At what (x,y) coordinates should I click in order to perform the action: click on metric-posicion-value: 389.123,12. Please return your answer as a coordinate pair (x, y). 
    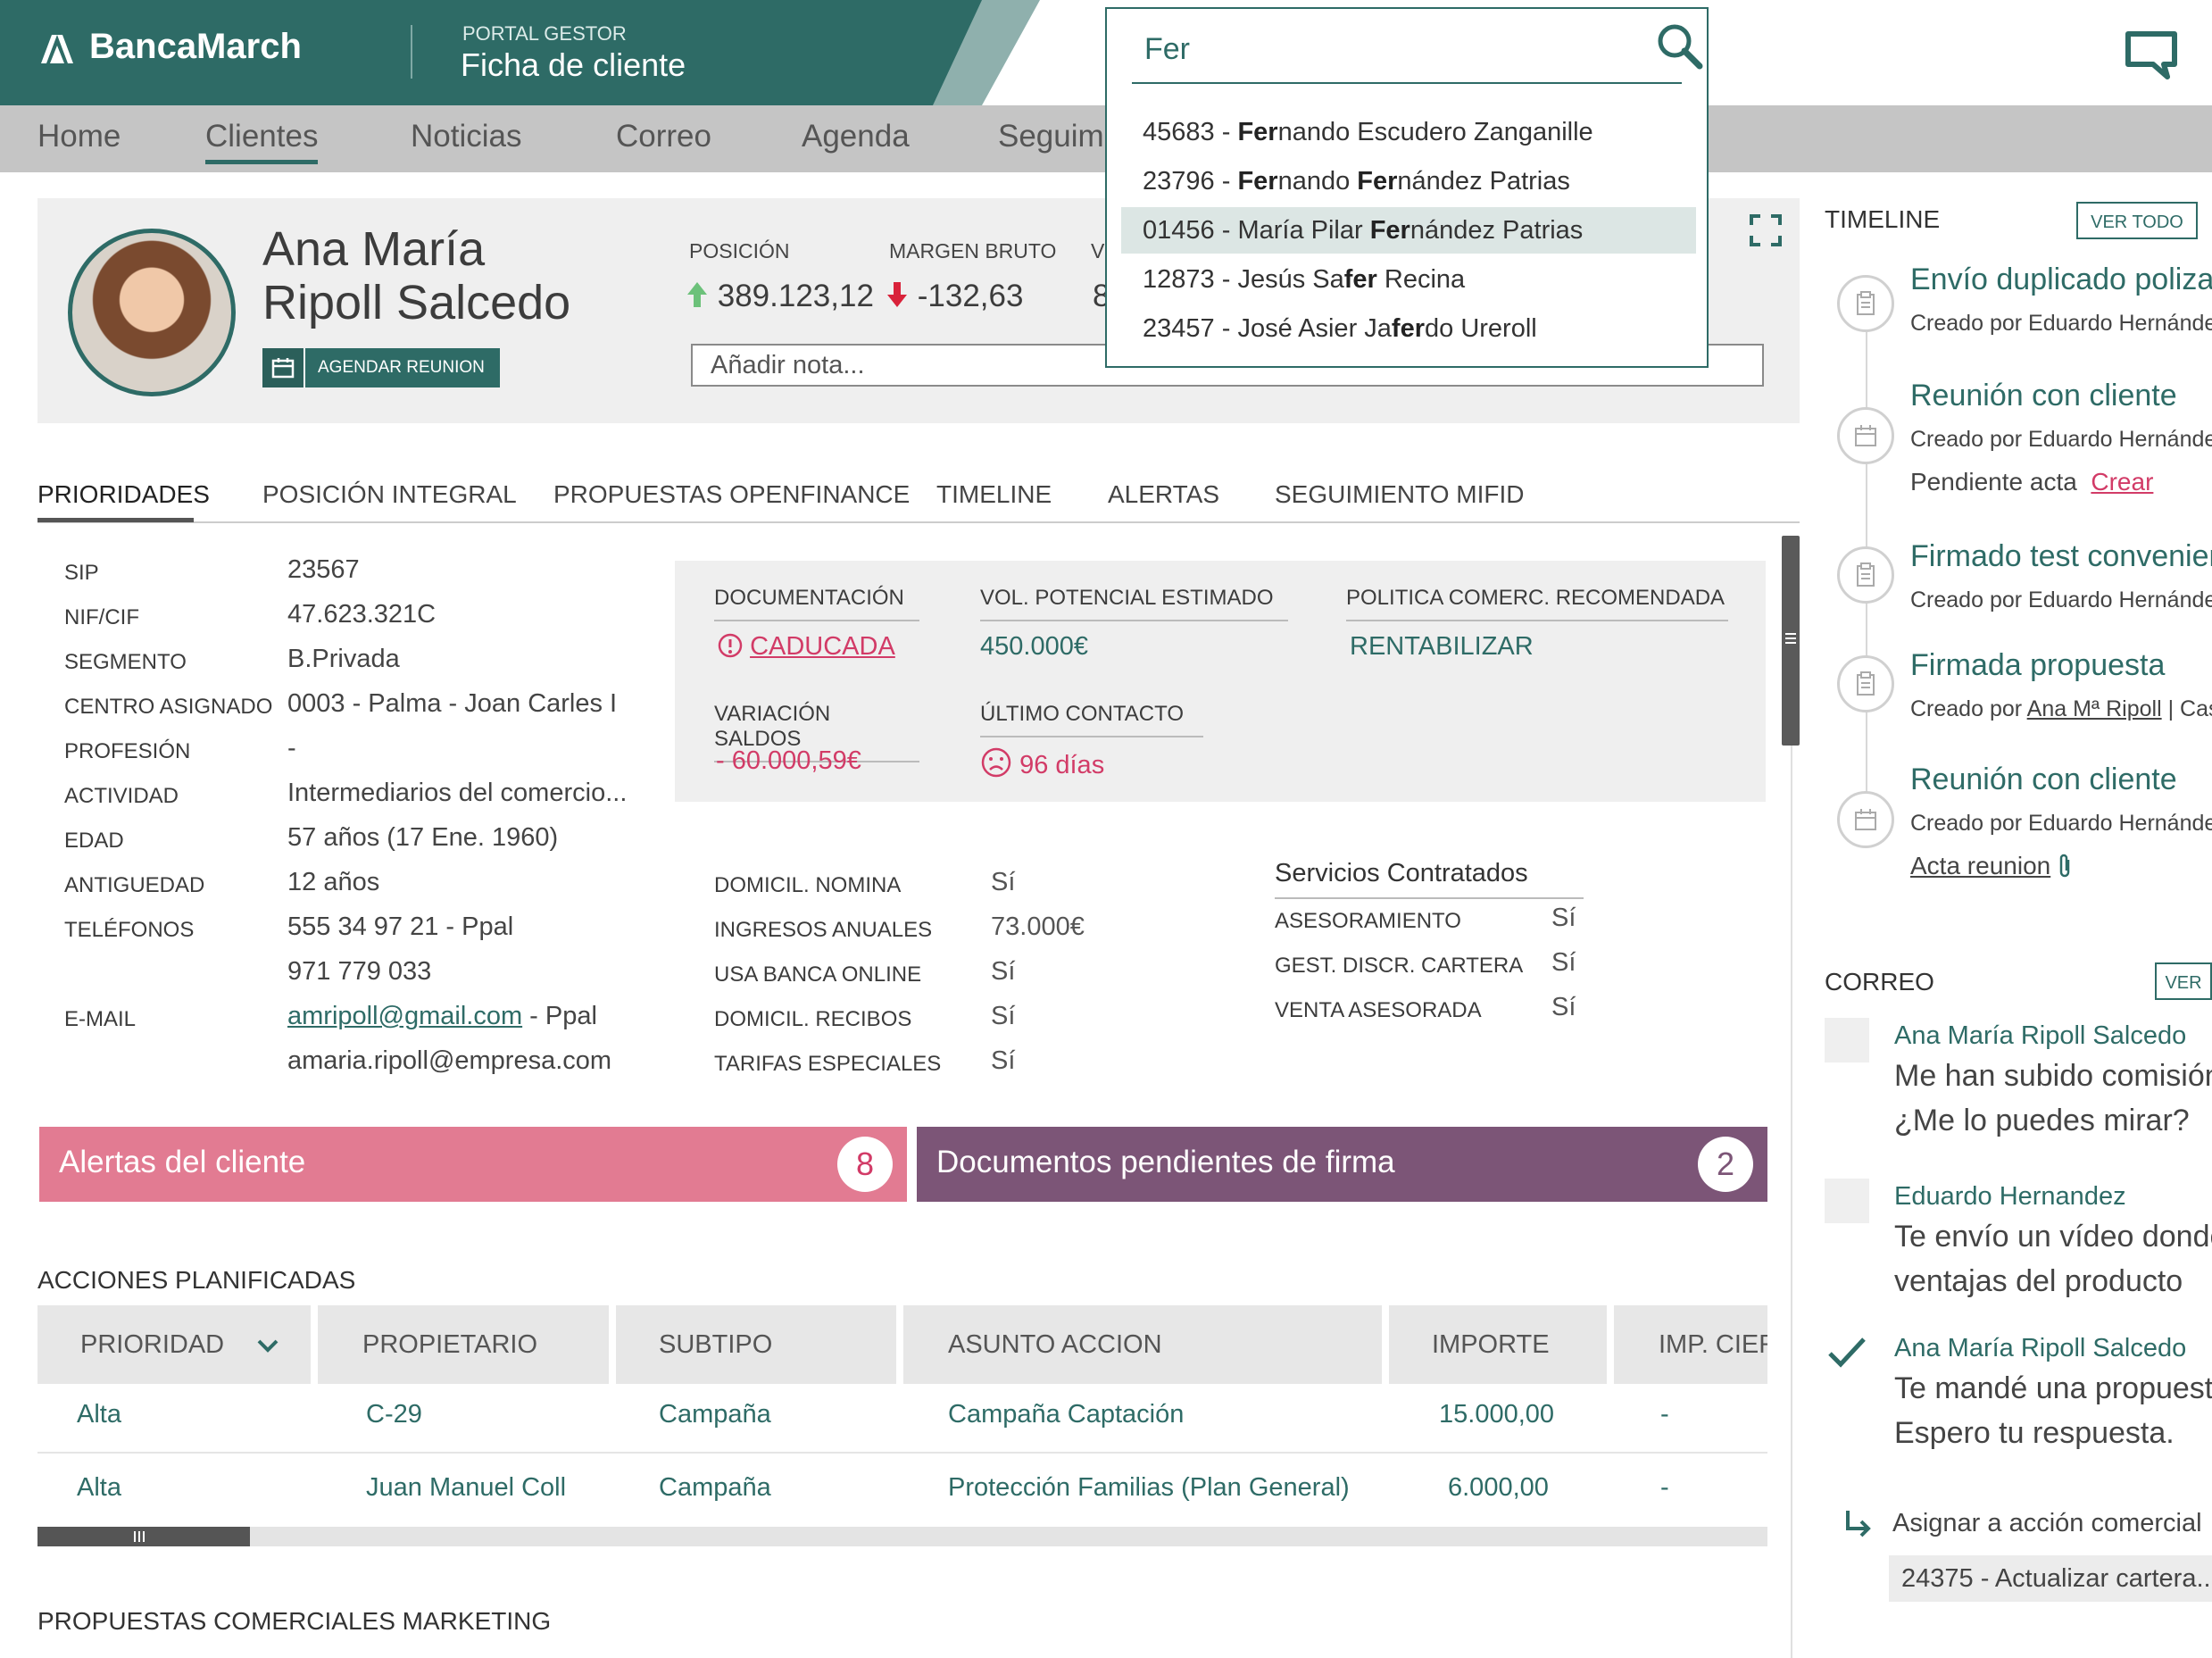
    Looking at the image, I should click on (795, 296).